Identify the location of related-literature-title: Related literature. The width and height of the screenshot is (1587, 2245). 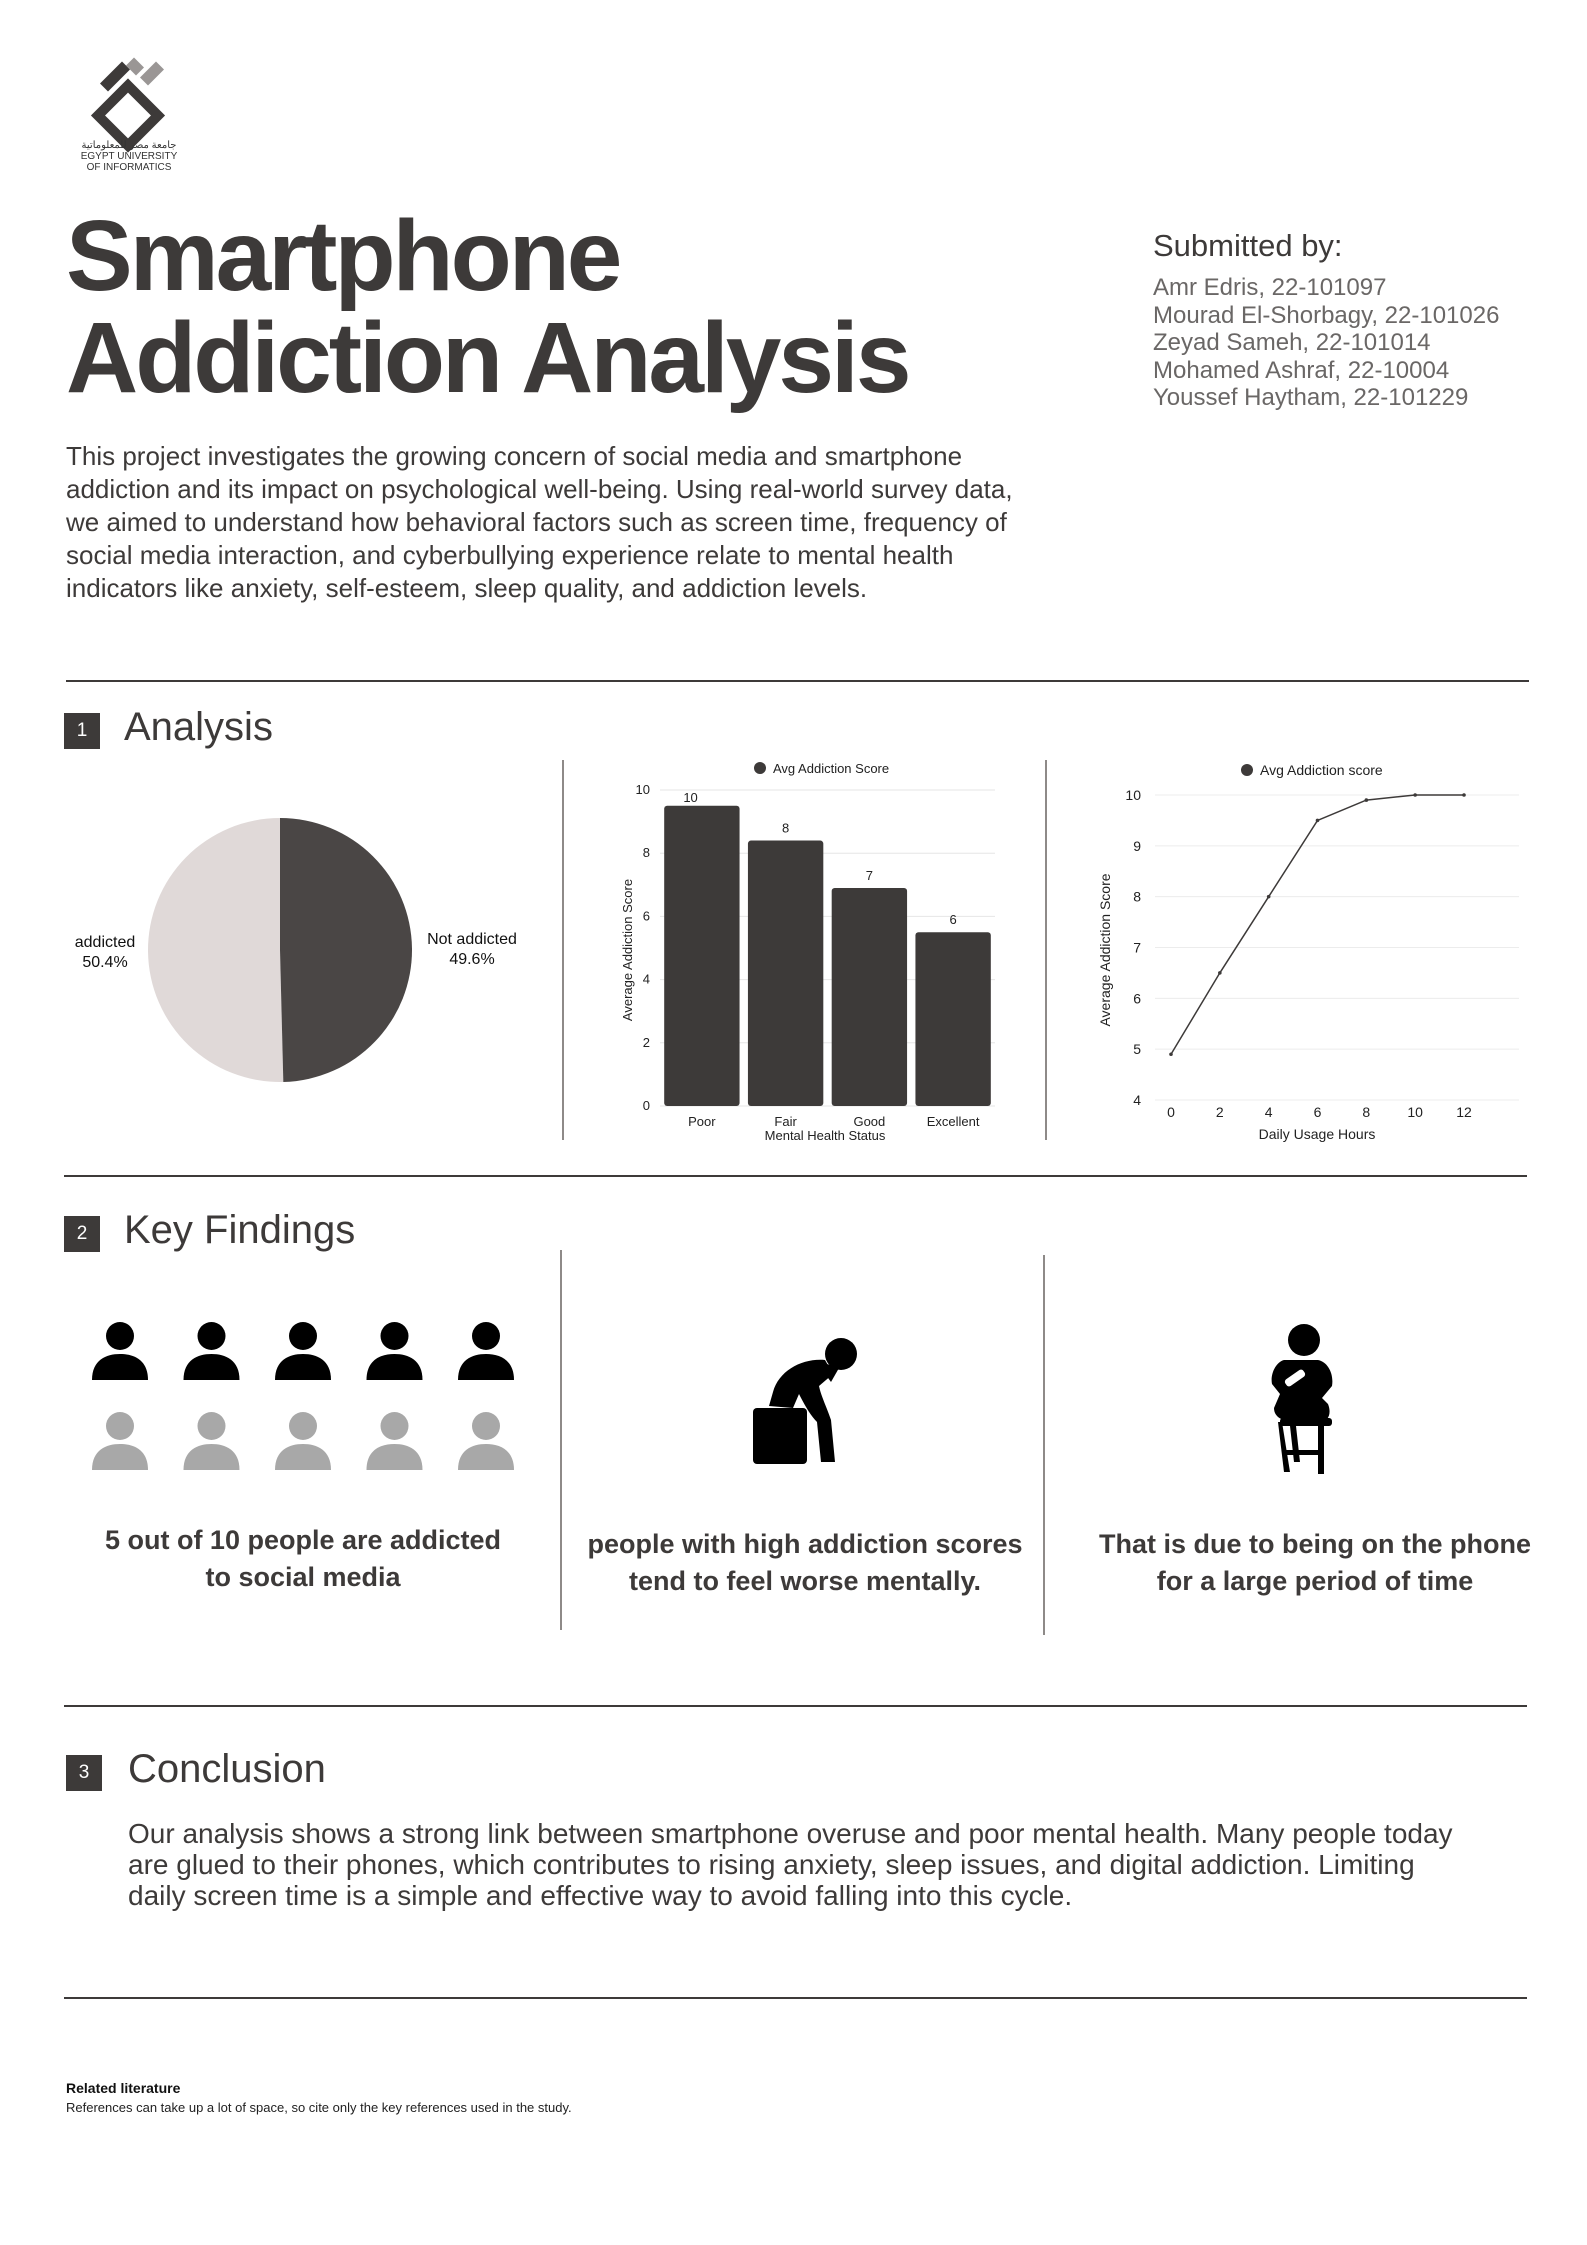
(123, 2088).